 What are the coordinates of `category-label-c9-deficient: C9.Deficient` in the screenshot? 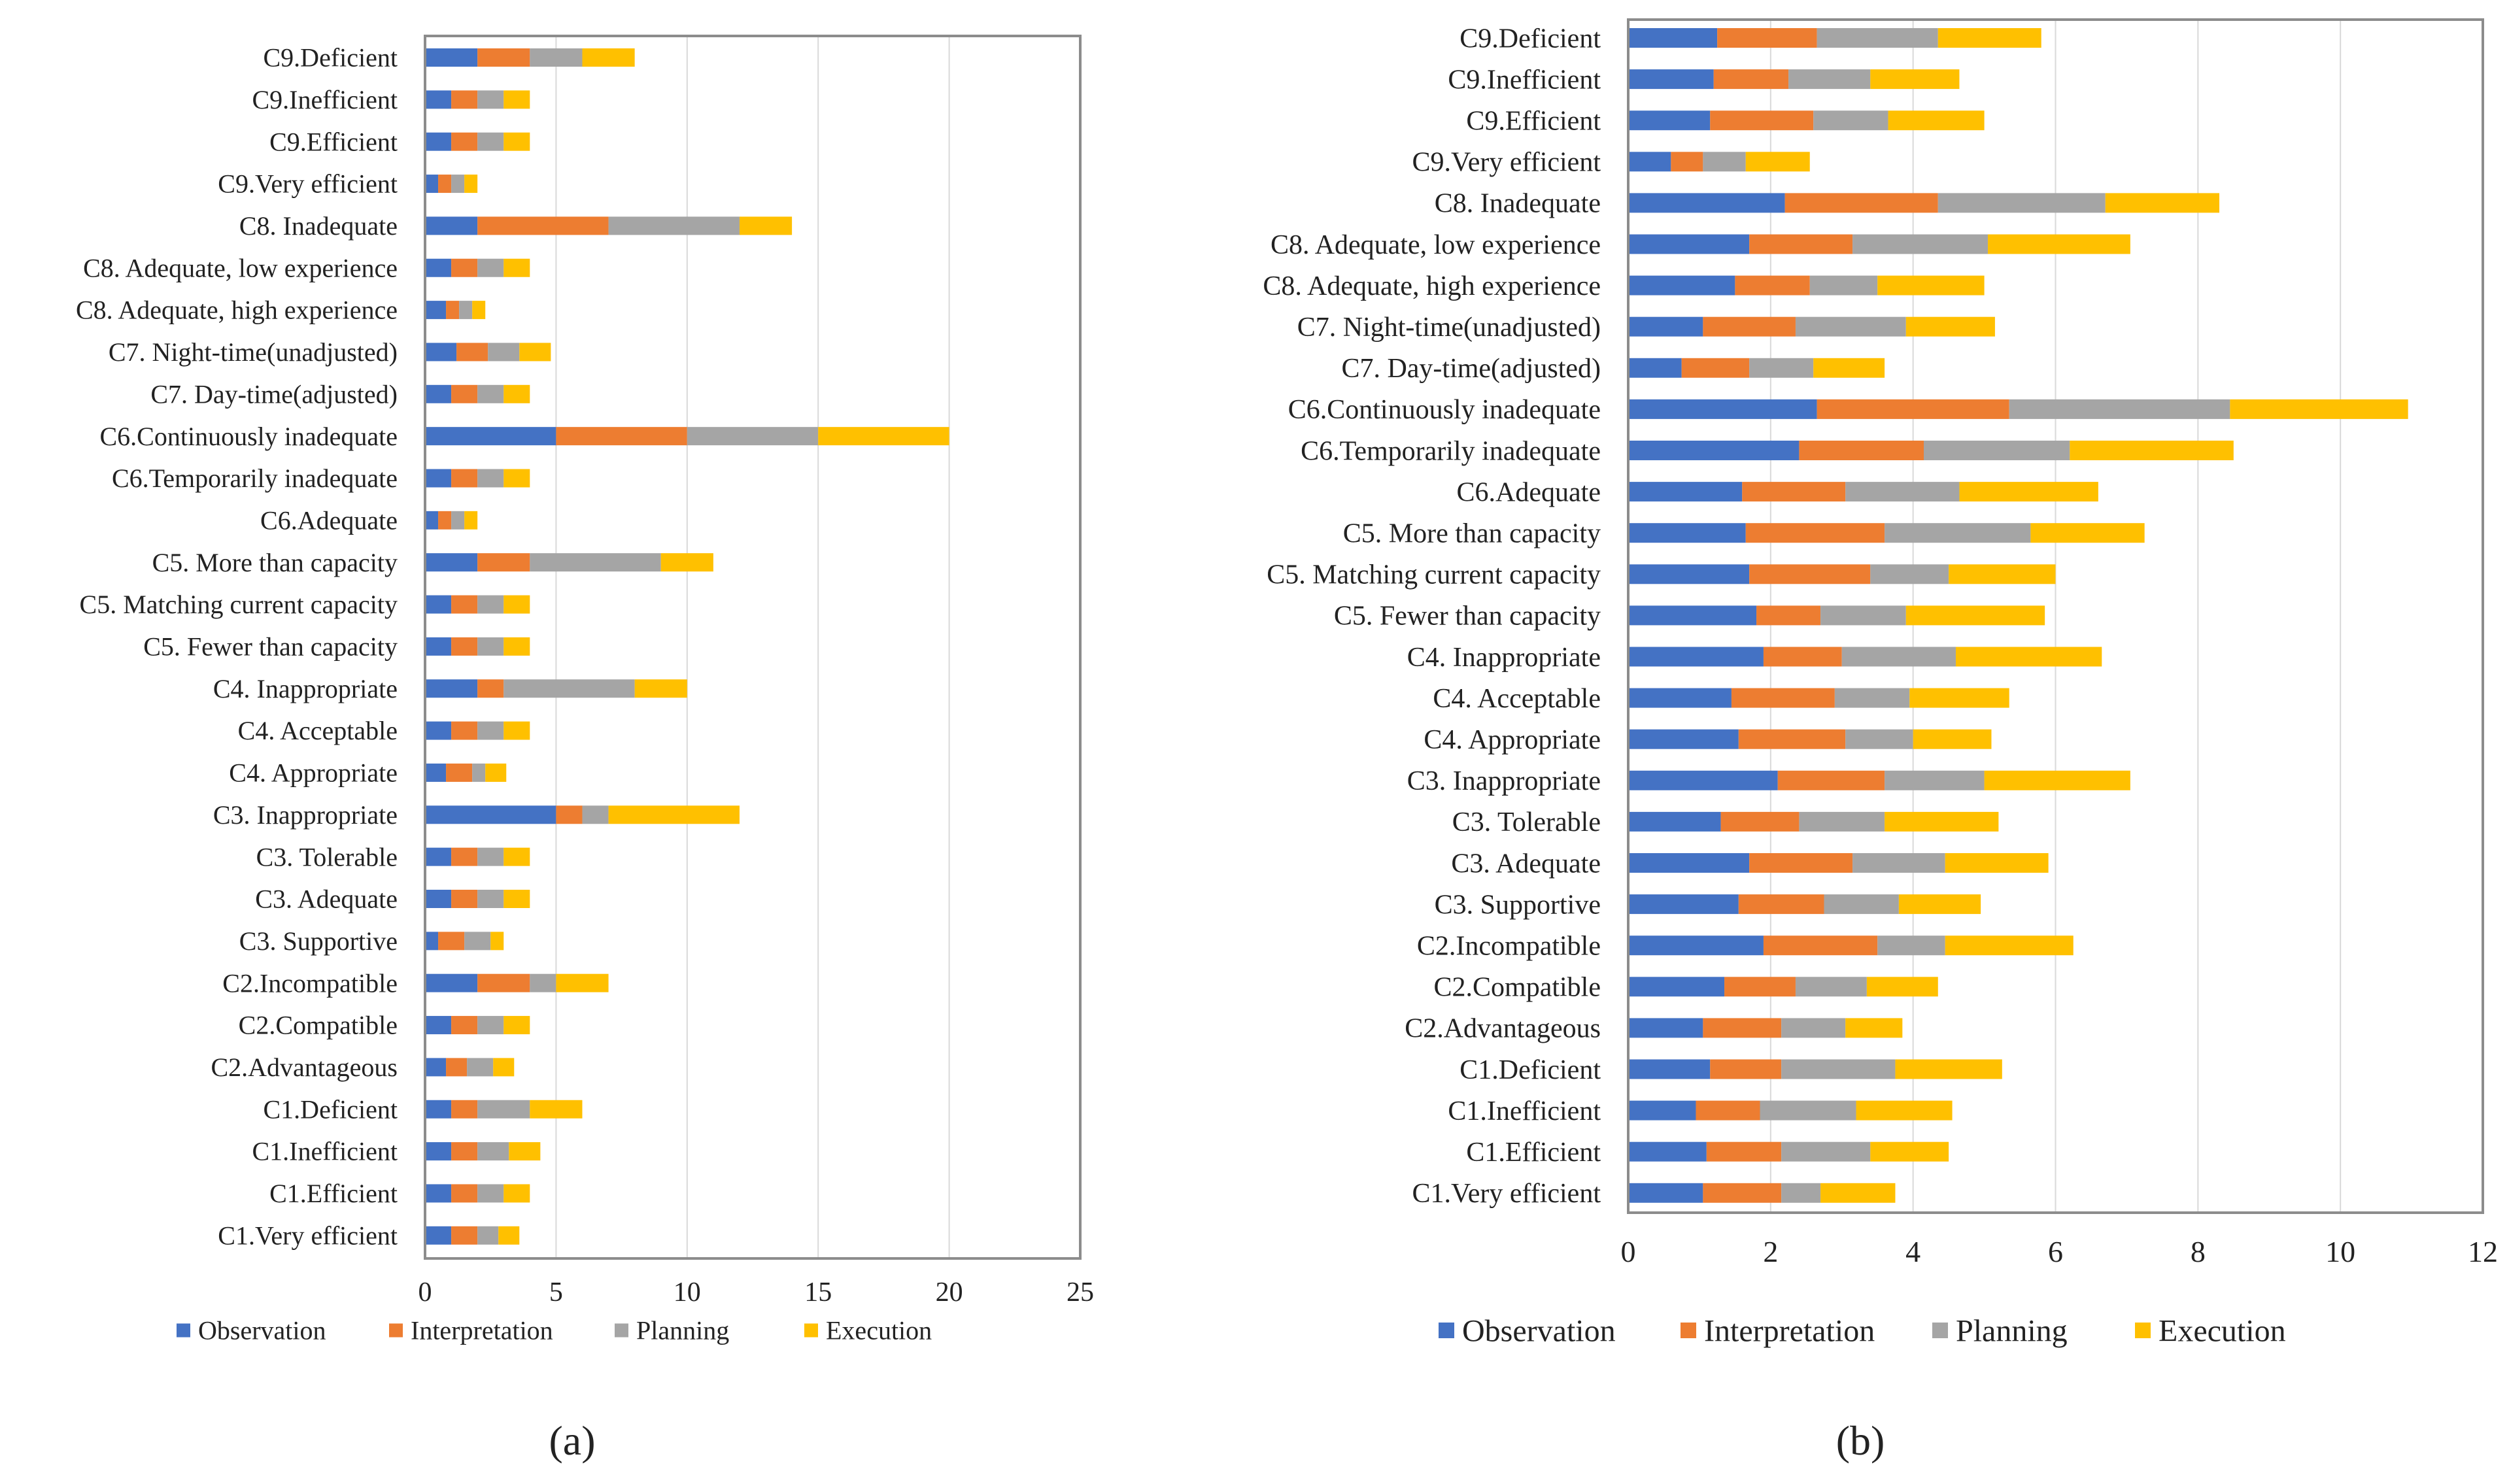 It's located at (331, 58).